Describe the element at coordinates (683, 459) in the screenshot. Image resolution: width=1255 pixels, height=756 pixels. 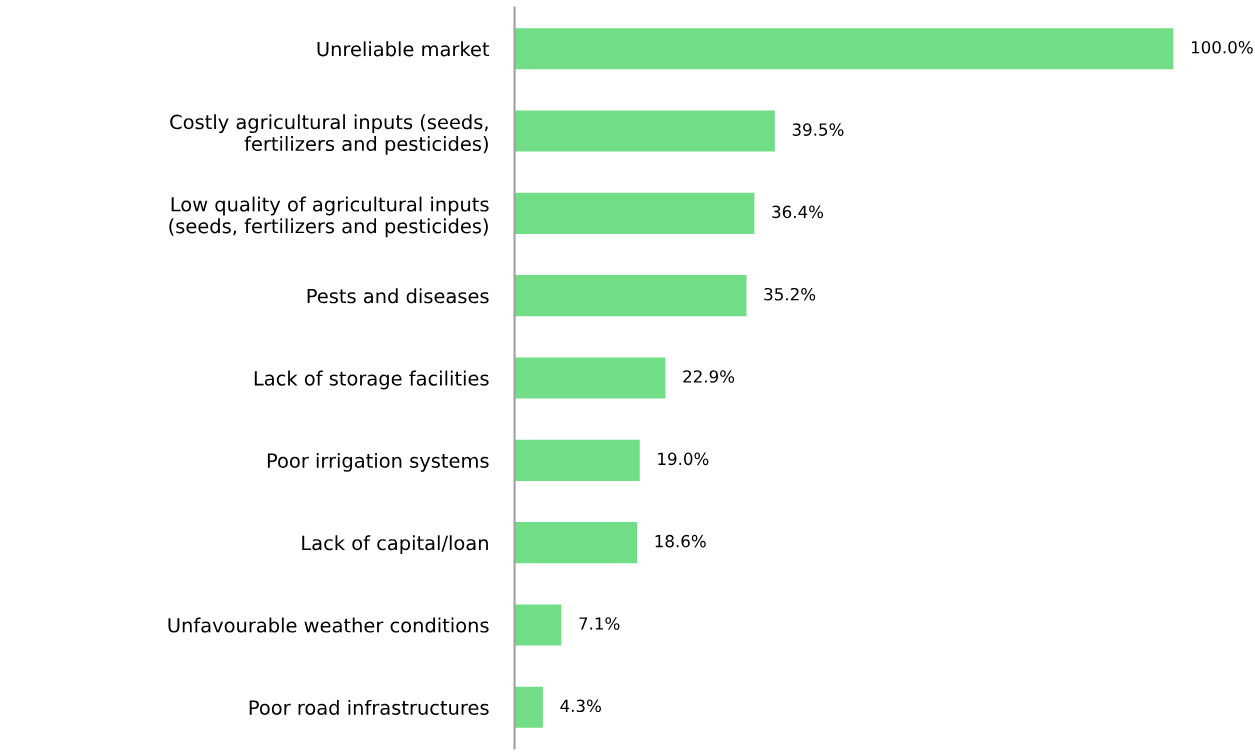
I see `data-label: 19.0%` at that location.